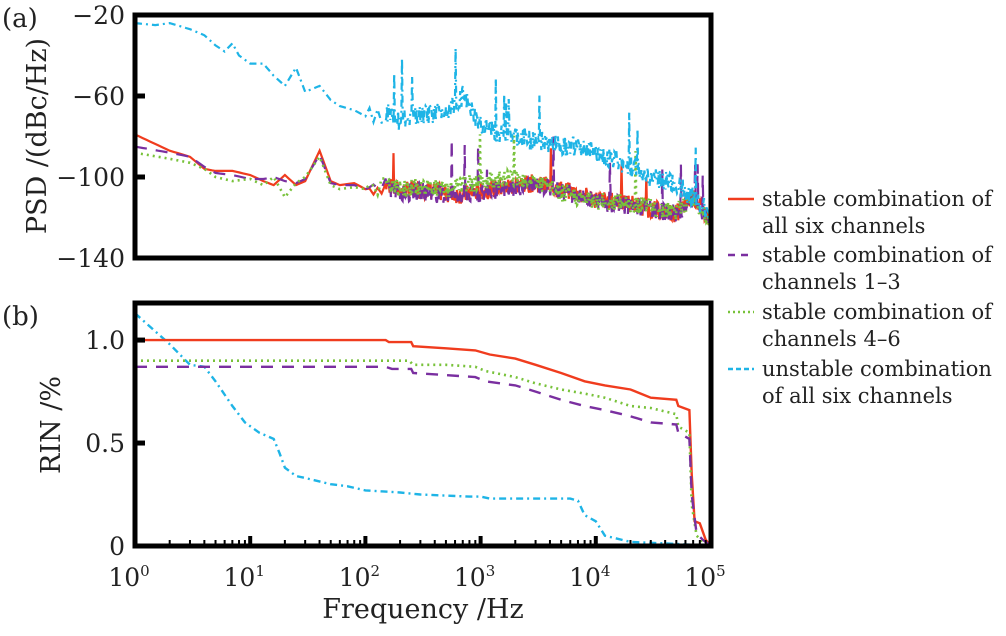  I want to click on panel-b-y-ticks: 0 0.5 1.0, so click(115, 443).